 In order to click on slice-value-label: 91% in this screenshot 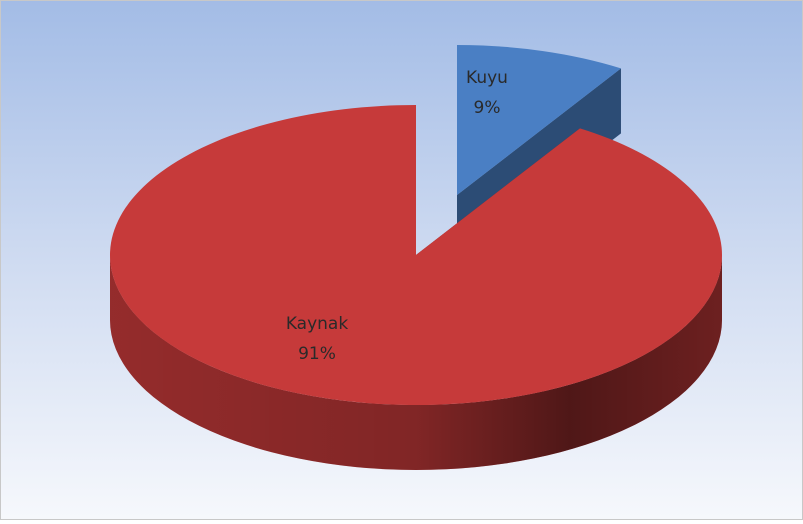, I will do `click(317, 354)`.